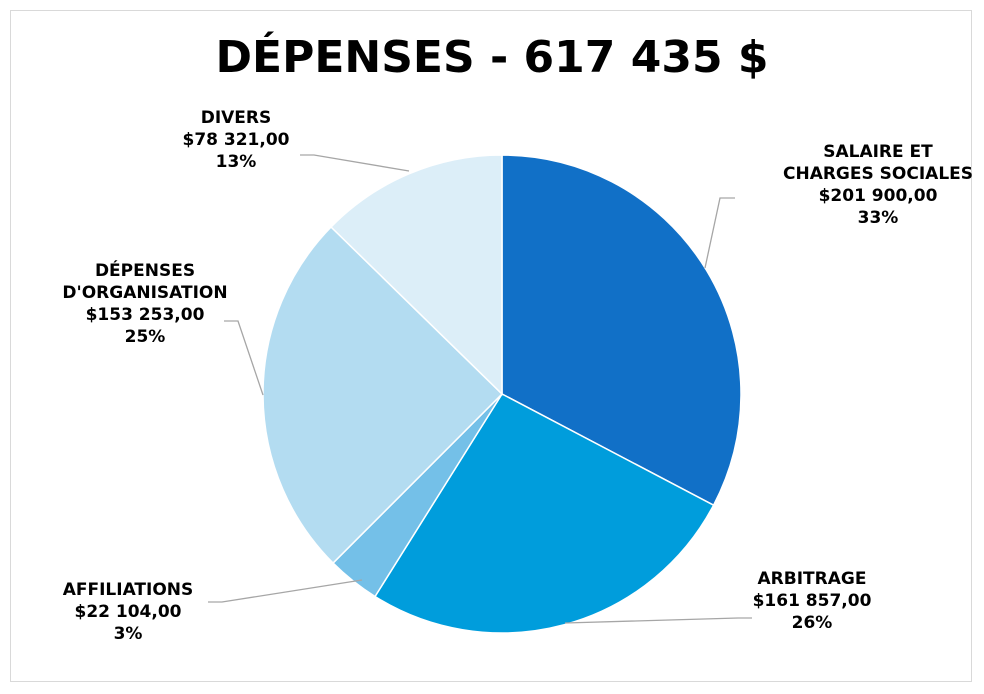  I want to click on data-label: AFFILIATIONS $22 104,00 3%, so click(128, 612).